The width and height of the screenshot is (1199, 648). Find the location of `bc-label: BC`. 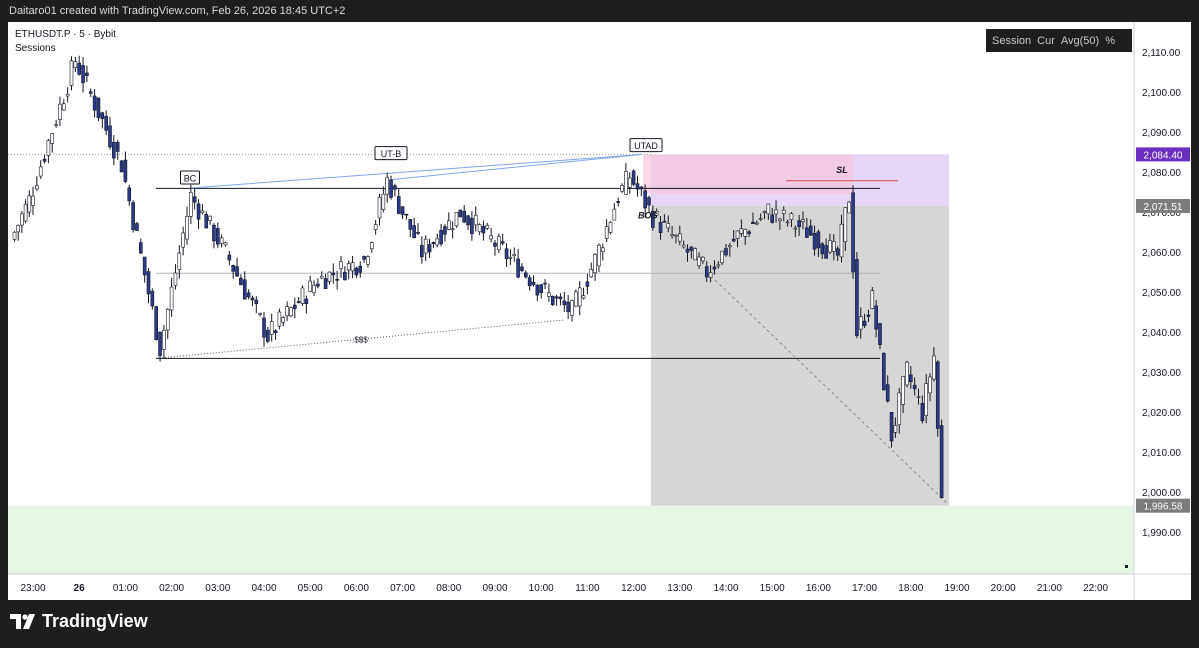

bc-label: BC is located at coordinates (190, 177).